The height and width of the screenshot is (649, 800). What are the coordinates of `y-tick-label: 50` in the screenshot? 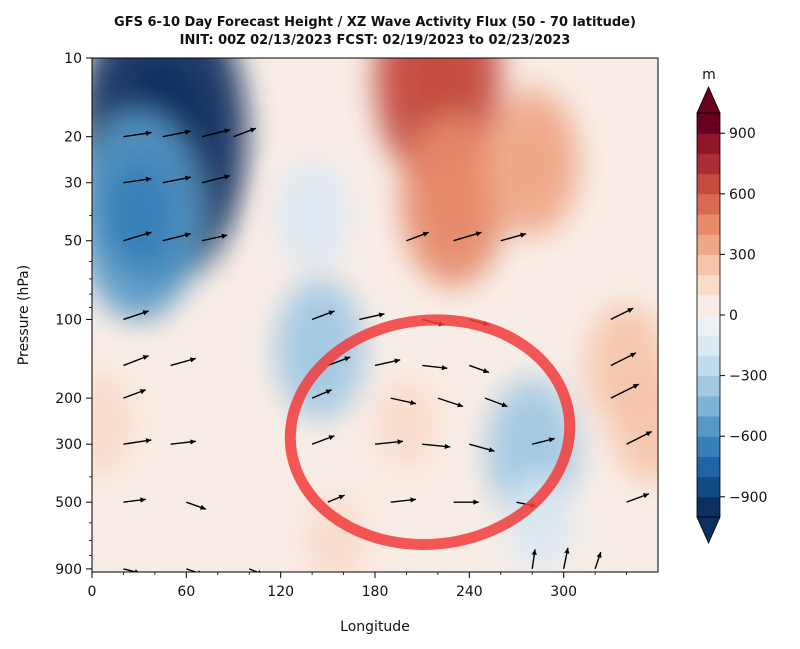 It's located at (73, 242).